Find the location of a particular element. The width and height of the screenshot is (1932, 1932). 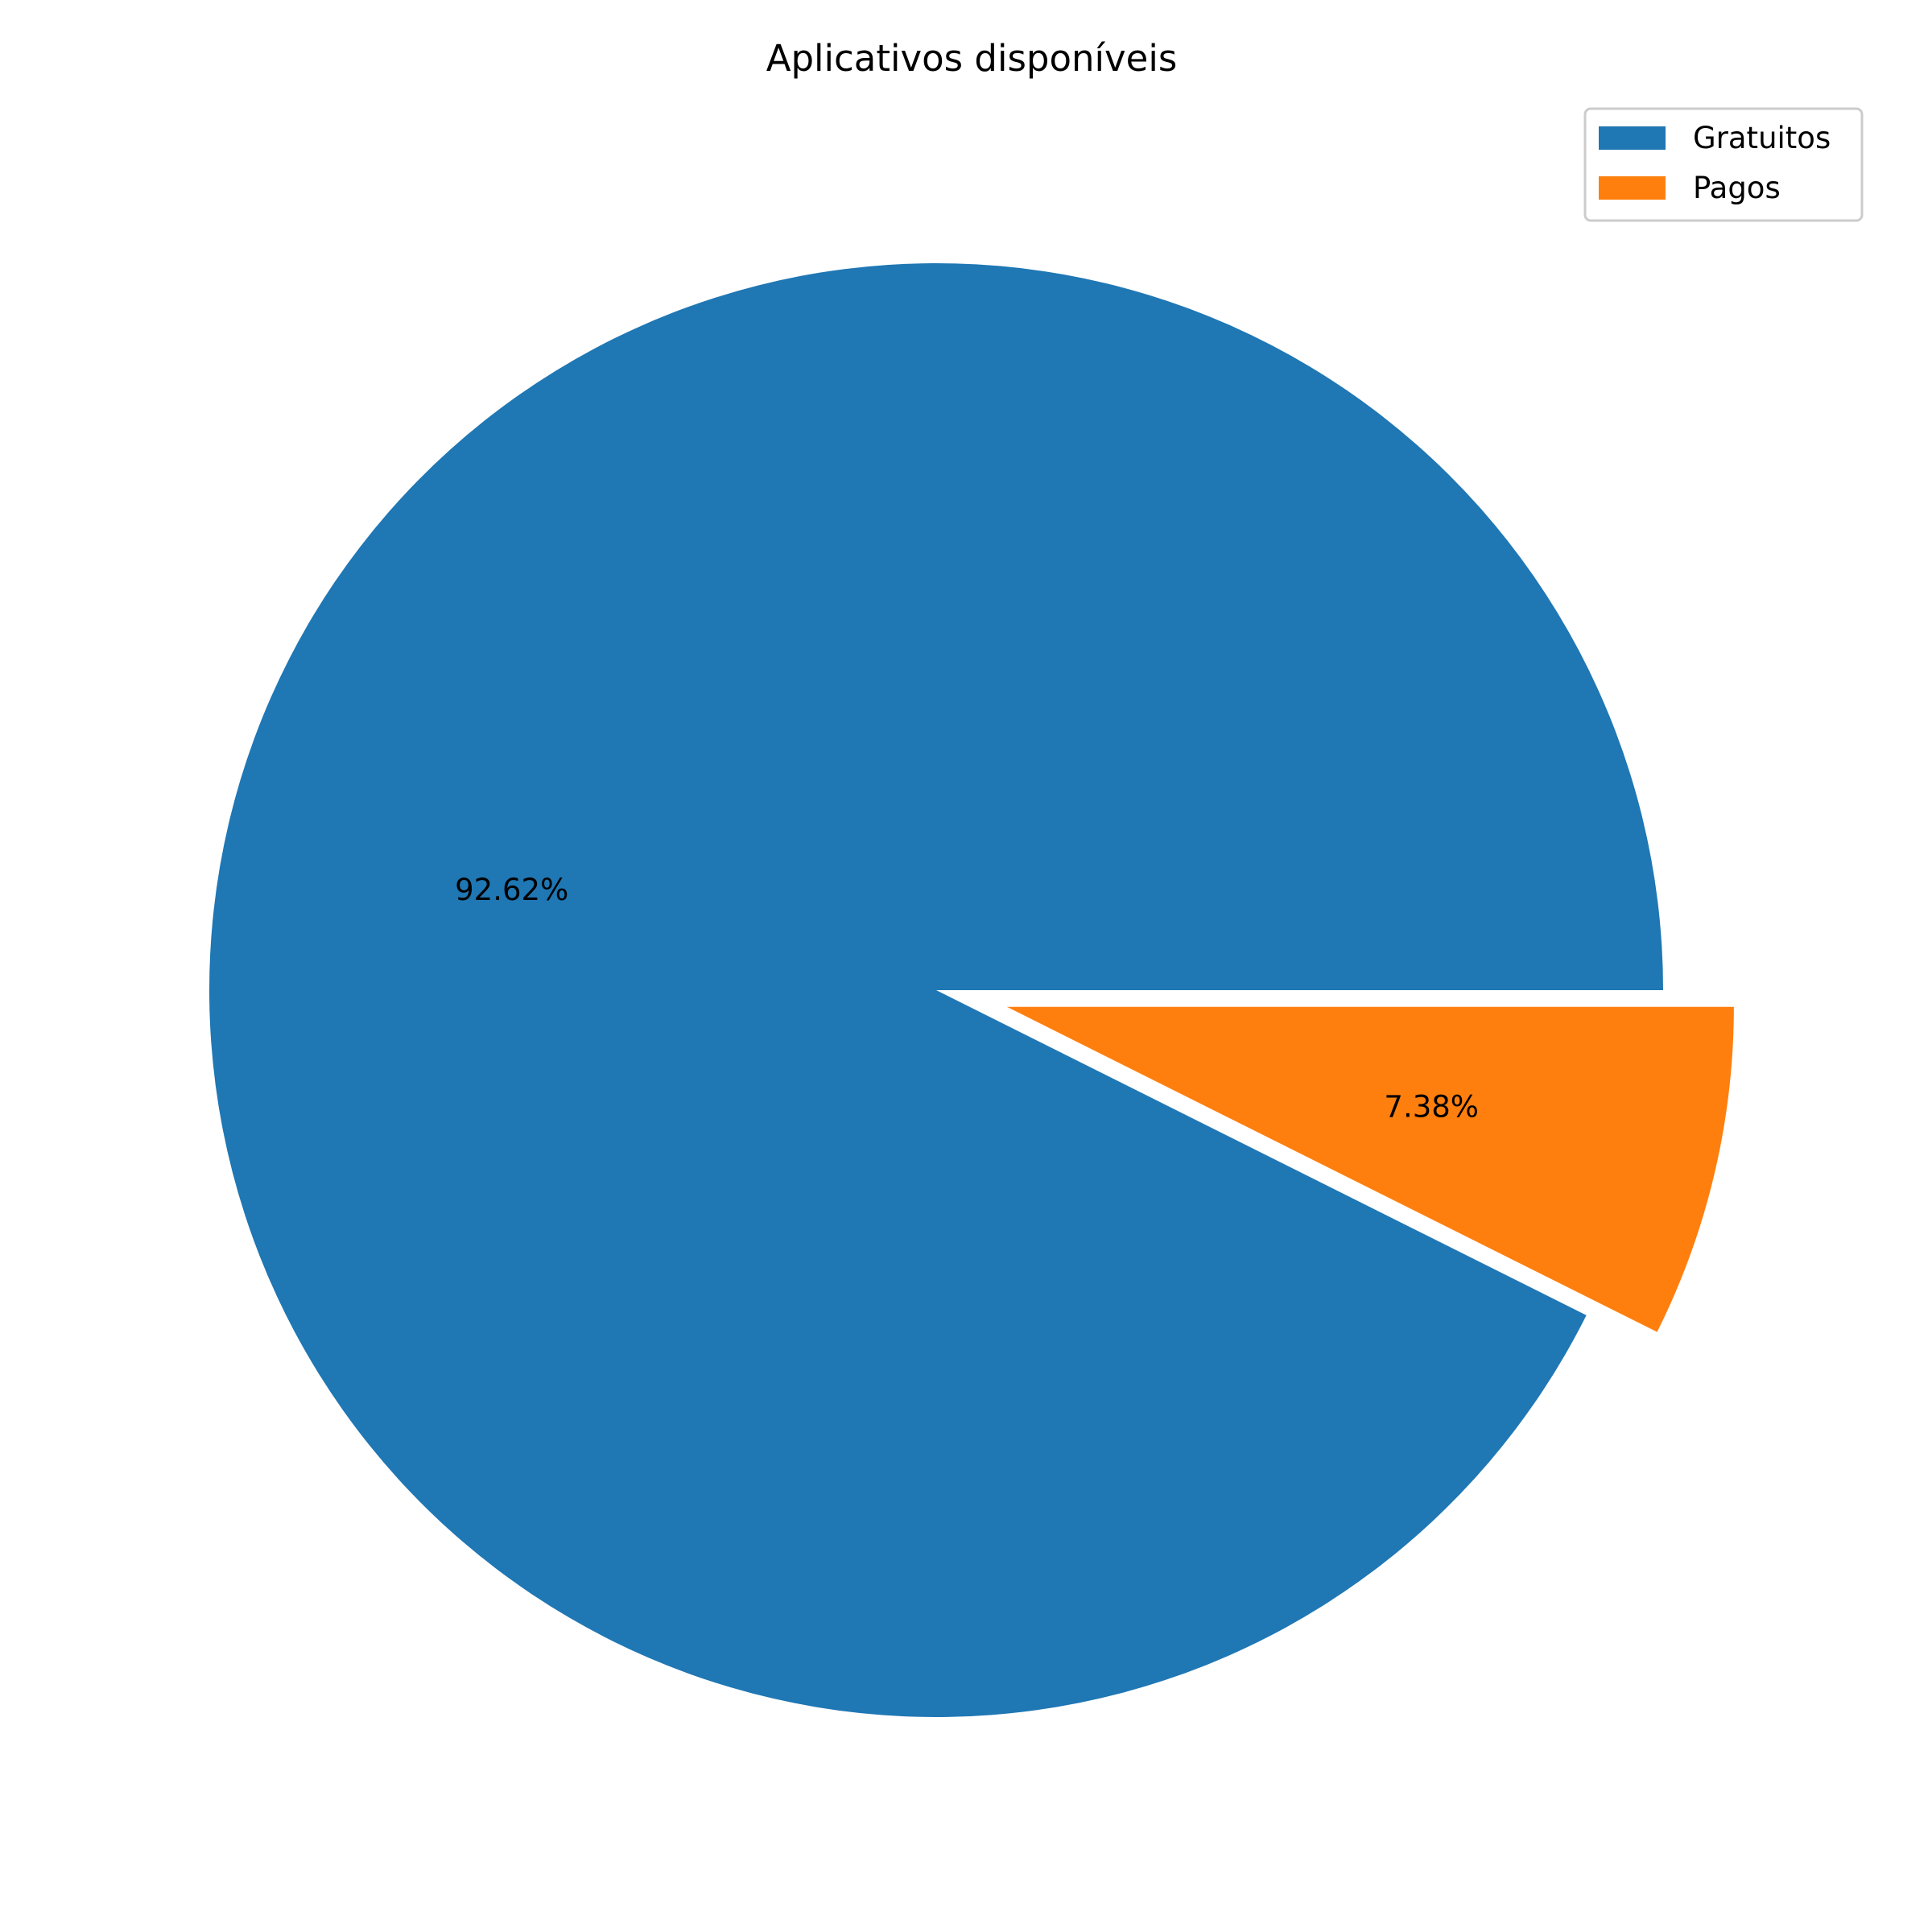

slice-value-label-gratuitos: 92.62% is located at coordinates (511, 890).